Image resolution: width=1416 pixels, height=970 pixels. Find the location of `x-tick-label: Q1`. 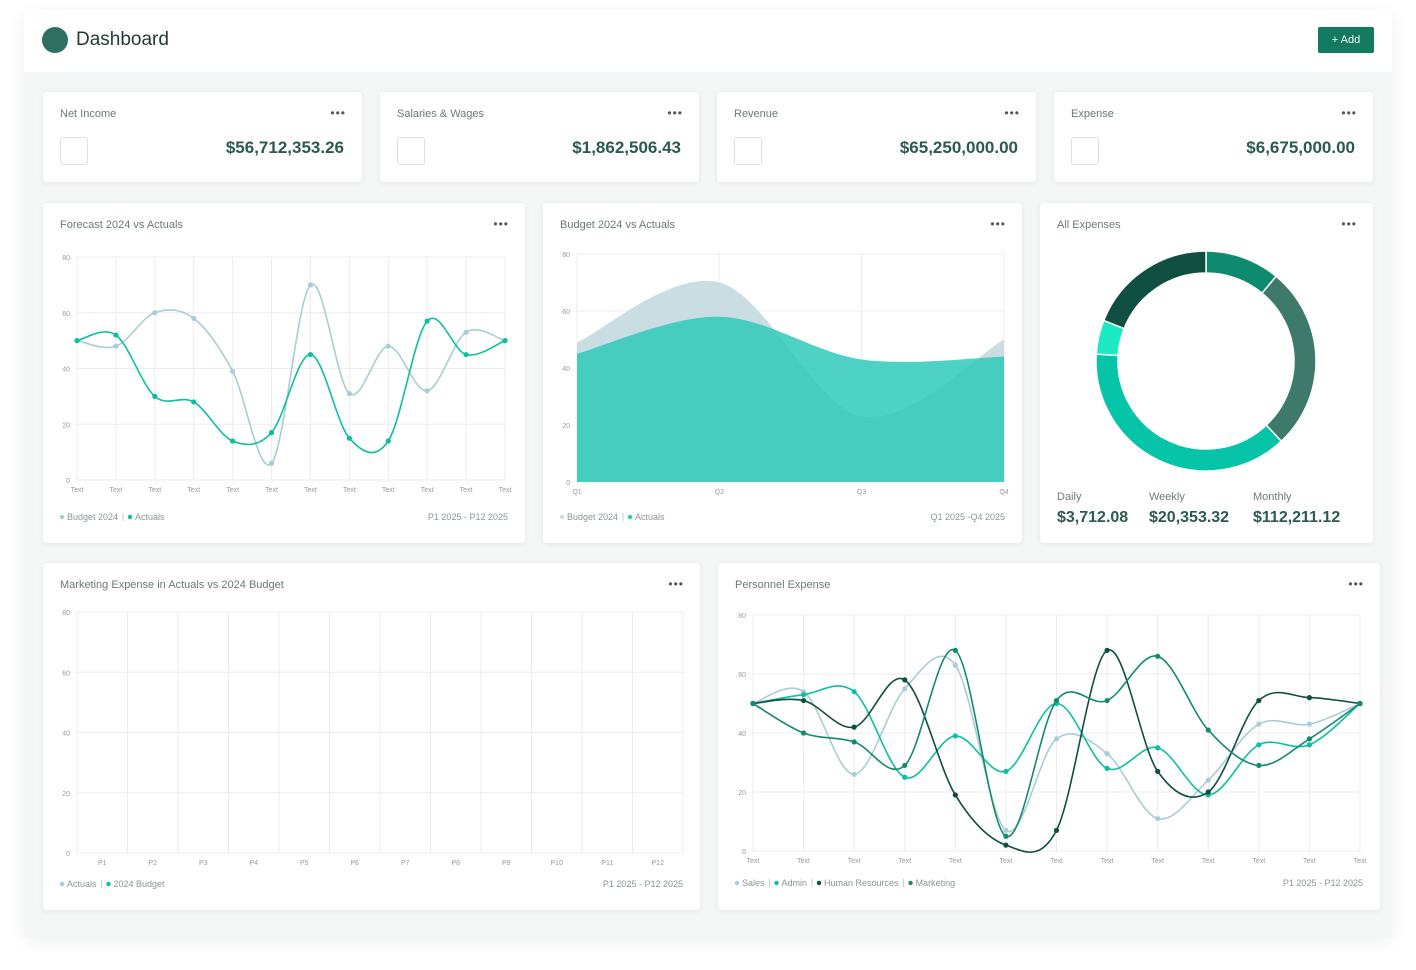

x-tick-label: Q1 is located at coordinates (576, 492).